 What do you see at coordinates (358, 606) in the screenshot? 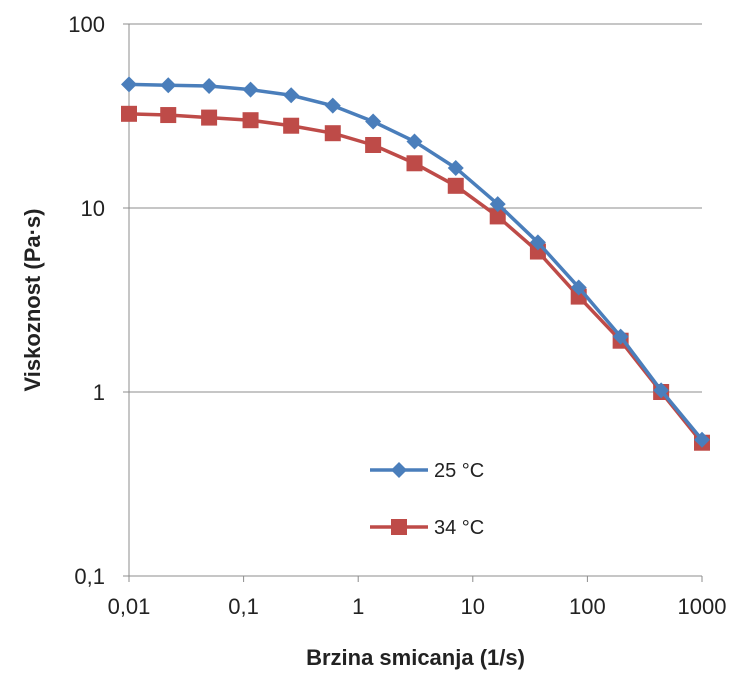
I see `x-tick-label: 1` at bounding box center [358, 606].